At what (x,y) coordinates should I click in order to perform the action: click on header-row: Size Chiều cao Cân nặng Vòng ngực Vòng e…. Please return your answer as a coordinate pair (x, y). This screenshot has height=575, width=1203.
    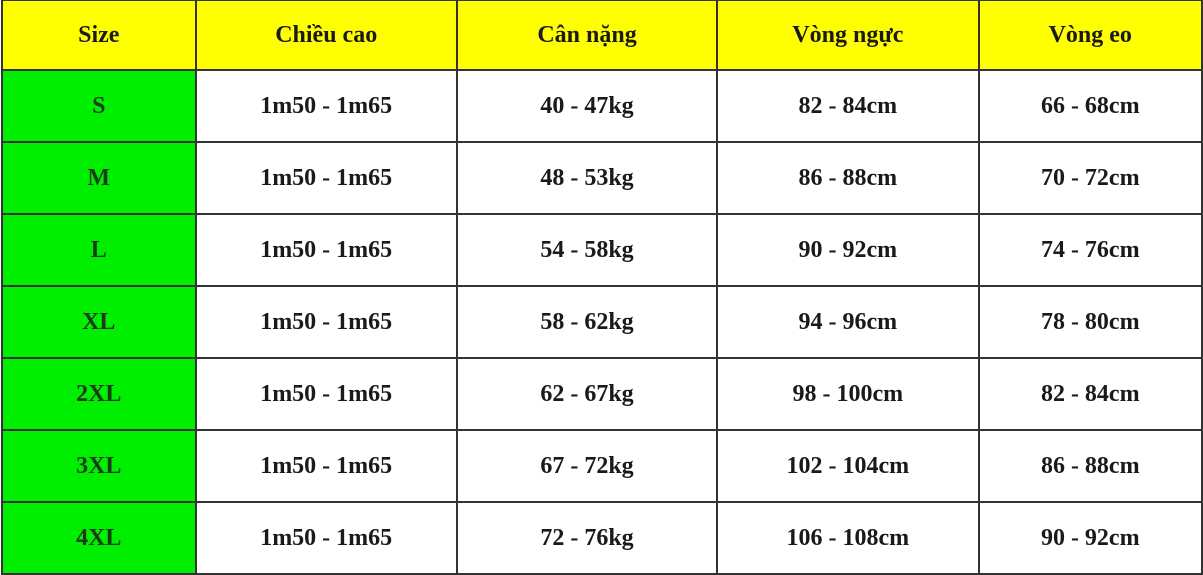
    Looking at the image, I should click on (602, 35).